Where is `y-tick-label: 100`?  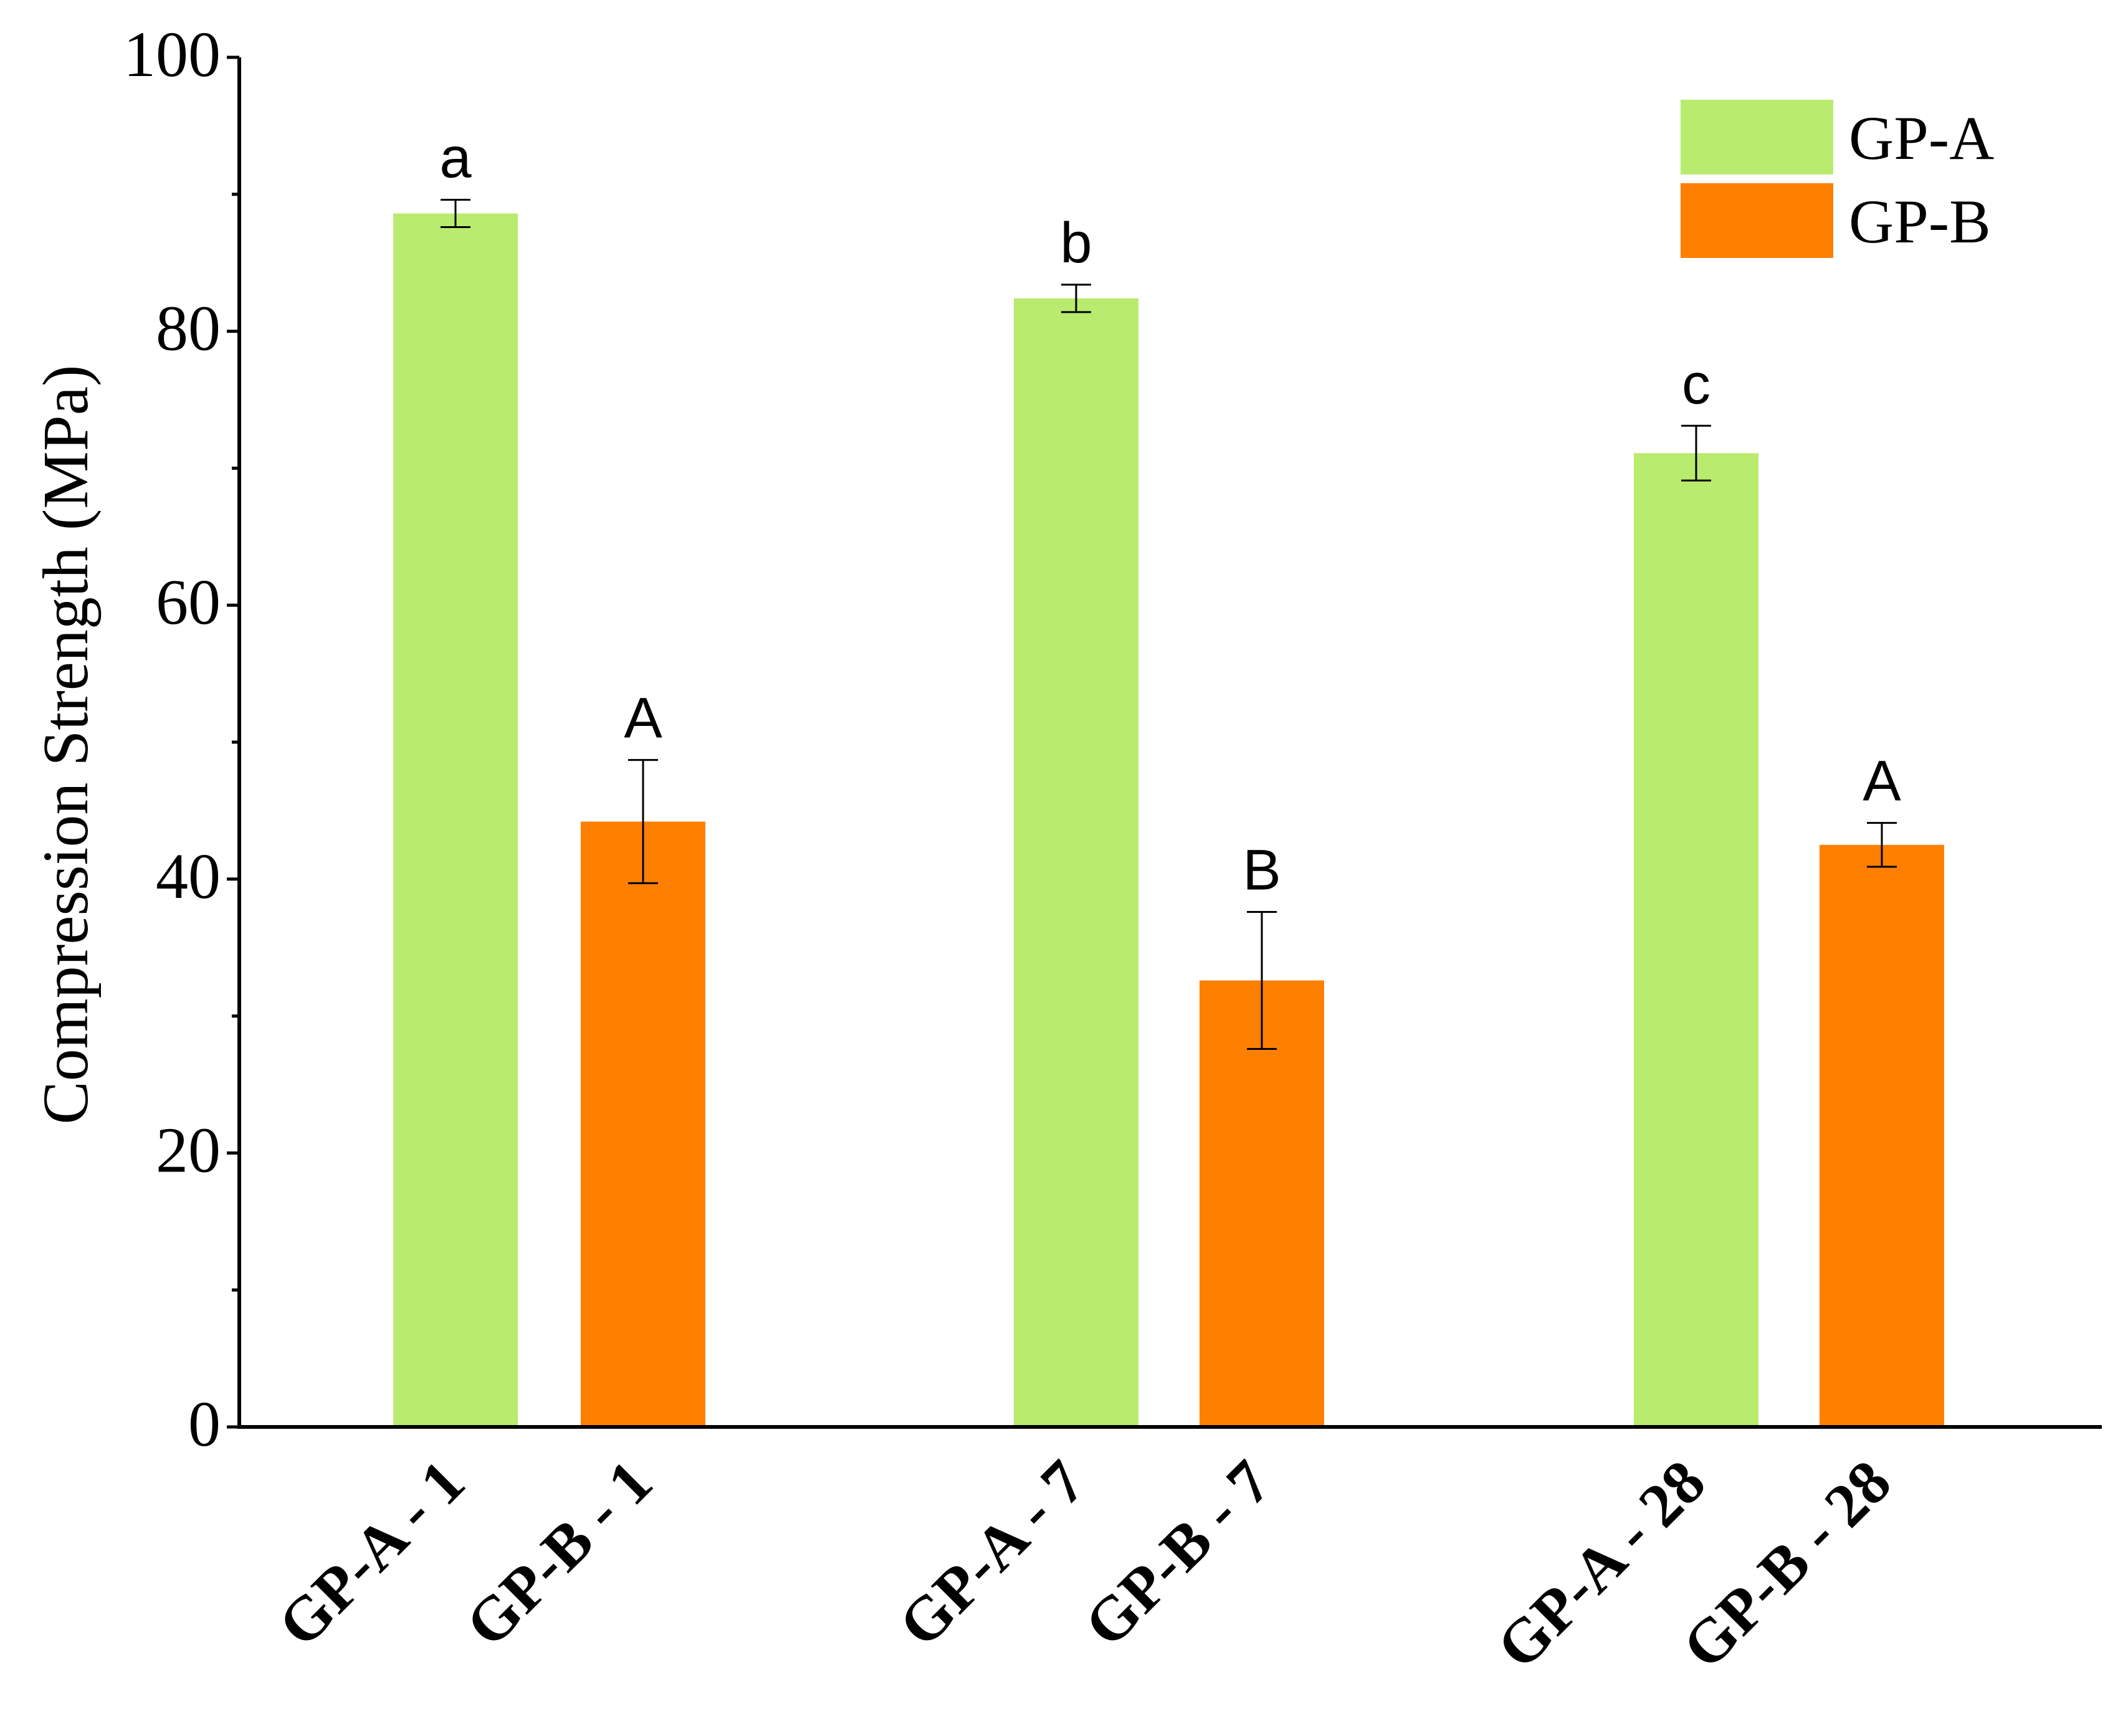 y-tick-label: 100 is located at coordinates (172, 54).